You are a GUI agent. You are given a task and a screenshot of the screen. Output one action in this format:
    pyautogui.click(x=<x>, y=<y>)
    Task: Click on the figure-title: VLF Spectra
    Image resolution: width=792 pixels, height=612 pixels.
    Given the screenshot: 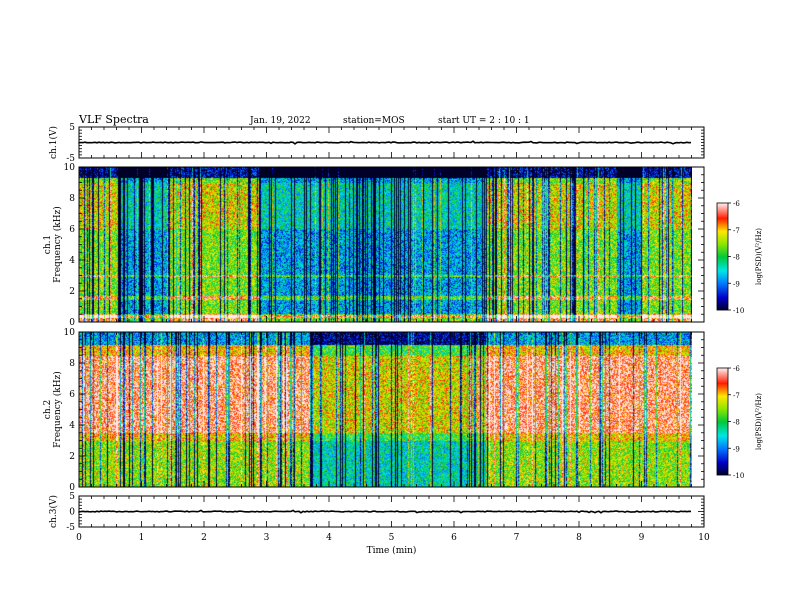 What is the action you would take?
    pyautogui.click(x=113, y=119)
    